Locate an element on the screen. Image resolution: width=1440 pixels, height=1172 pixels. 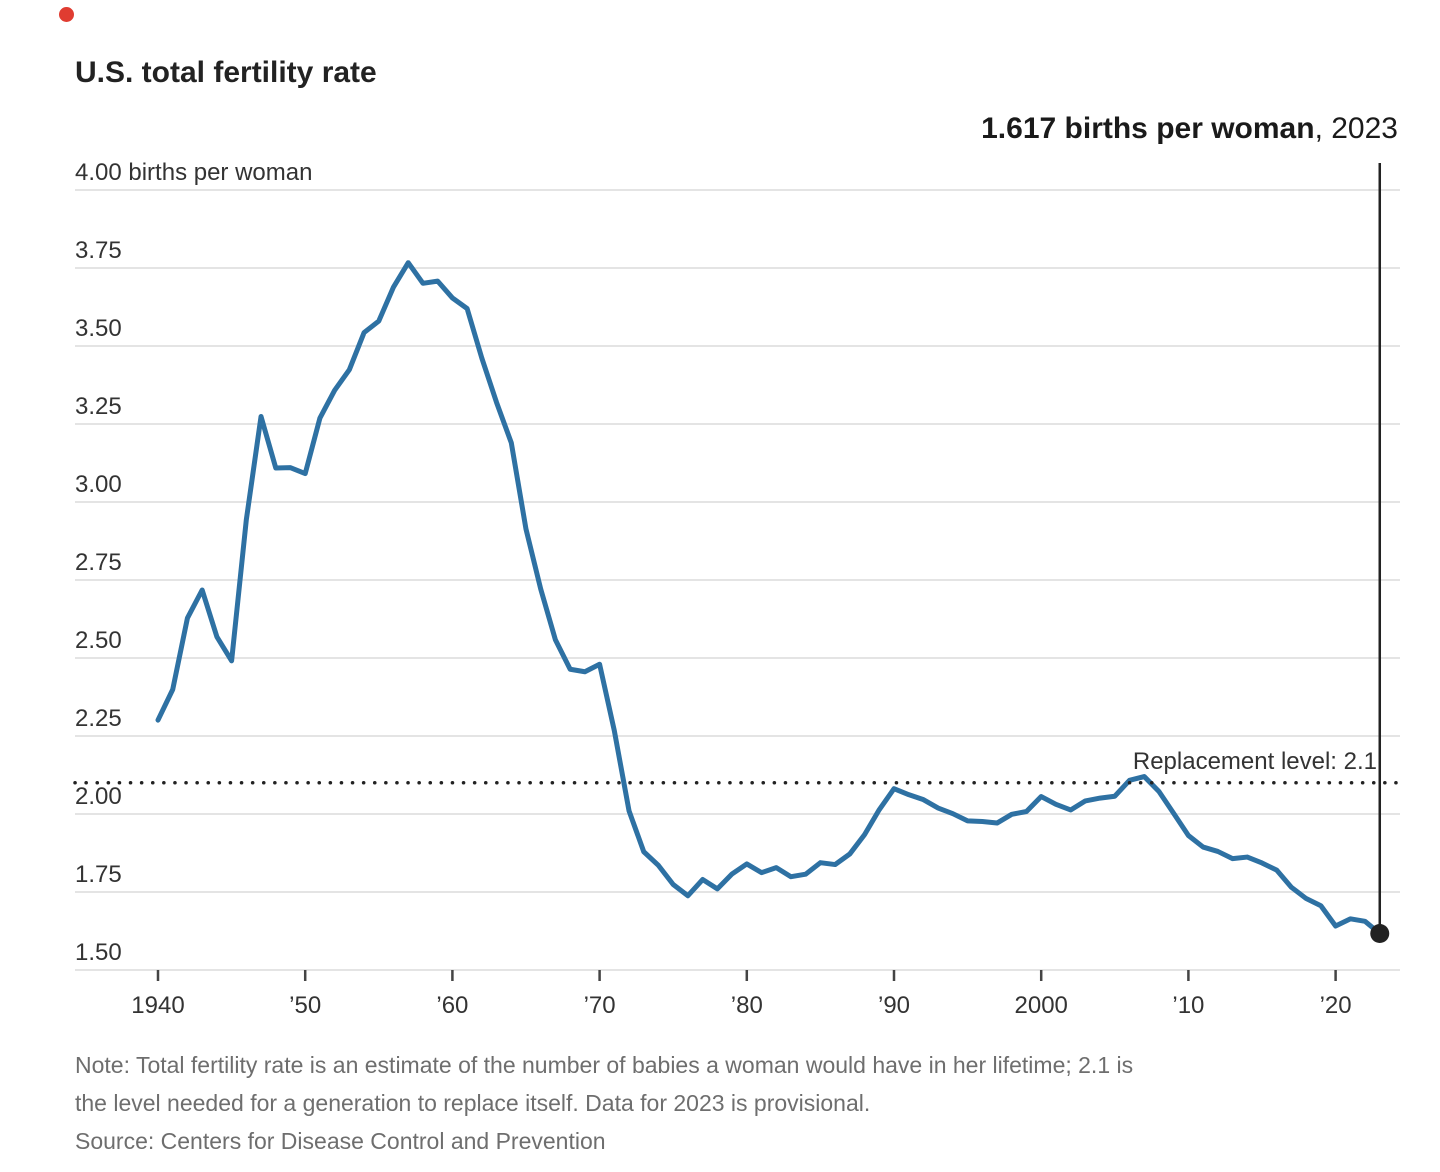
y-tick-label: 2.25 is located at coordinates (98, 718).